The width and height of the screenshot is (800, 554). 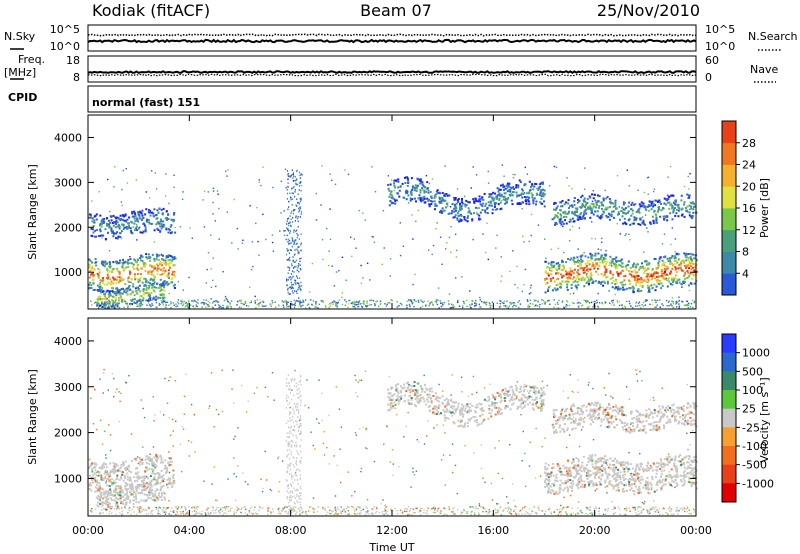 I want to click on noise-tick-bottom-left: 10^0, so click(x=65, y=46).